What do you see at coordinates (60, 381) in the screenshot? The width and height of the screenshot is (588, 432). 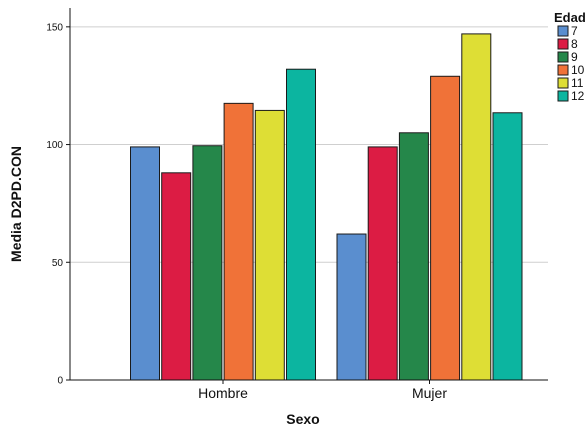 I see `y-tick-label: 0` at bounding box center [60, 381].